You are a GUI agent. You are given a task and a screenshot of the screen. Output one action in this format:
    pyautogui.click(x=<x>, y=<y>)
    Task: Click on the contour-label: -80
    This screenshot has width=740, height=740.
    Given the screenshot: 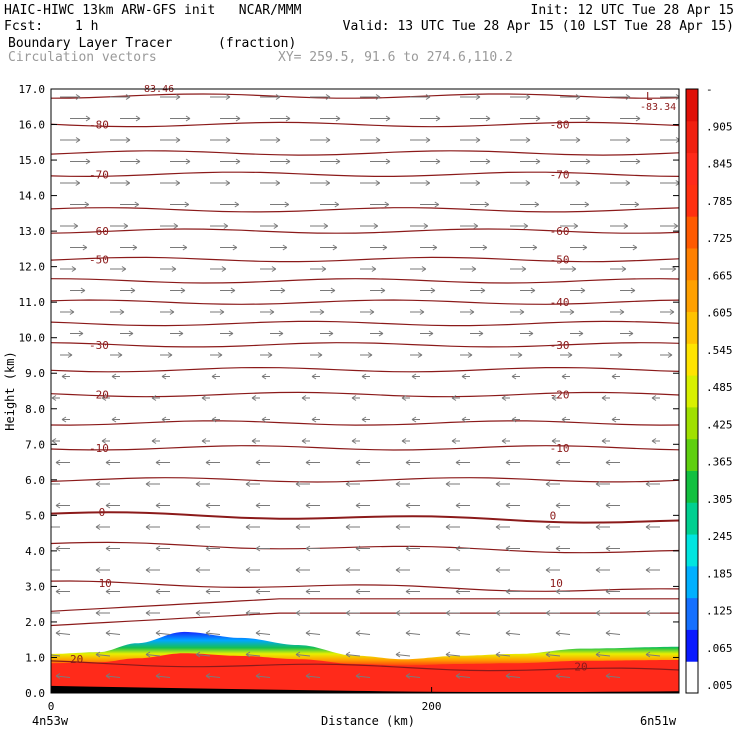 What is the action you would take?
    pyautogui.click(x=99, y=125)
    